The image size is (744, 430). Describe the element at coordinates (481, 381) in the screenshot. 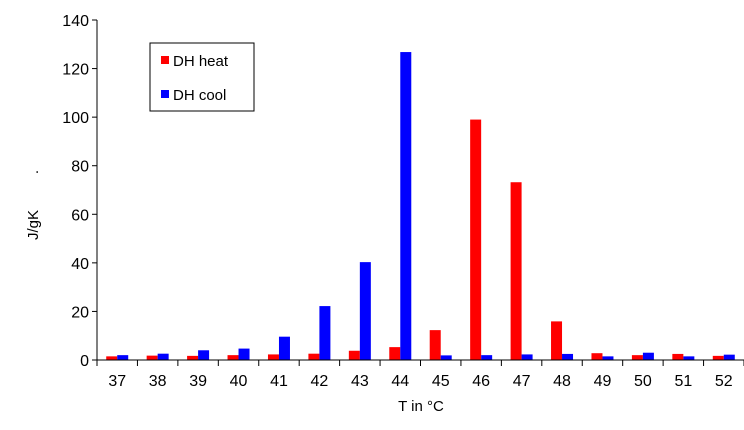

I see `x-tick-label-46: 46` at that location.